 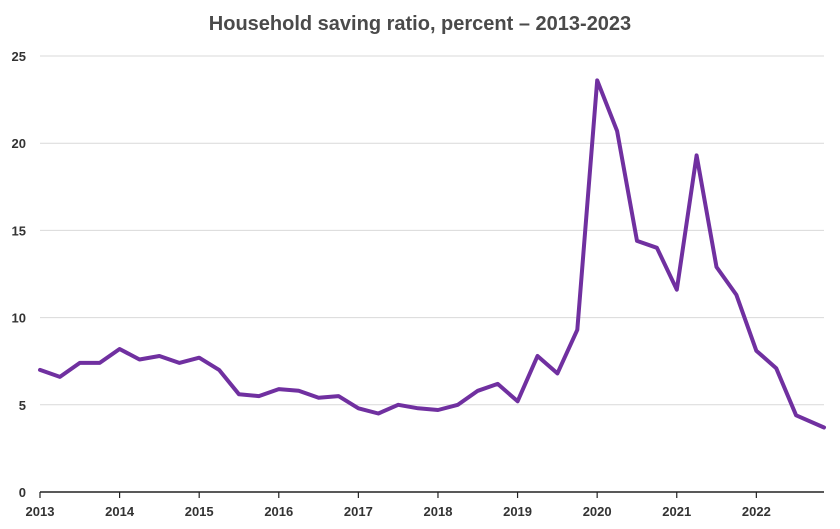 I want to click on y-tick-label: 5, so click(x=22, y=405).